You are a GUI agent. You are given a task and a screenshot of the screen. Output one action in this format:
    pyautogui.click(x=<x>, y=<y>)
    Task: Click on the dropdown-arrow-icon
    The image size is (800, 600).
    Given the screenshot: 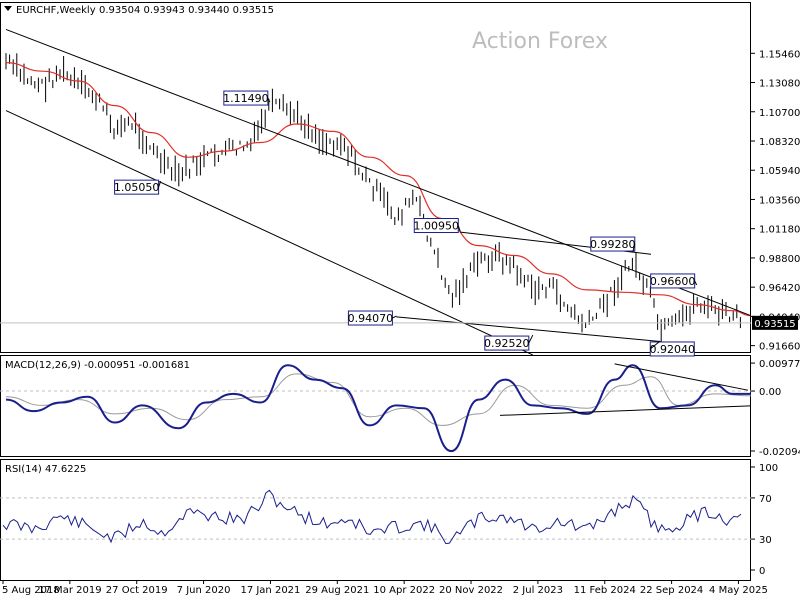 What is the action you would take?
    pyautogui.click(x=8, y=8)
    